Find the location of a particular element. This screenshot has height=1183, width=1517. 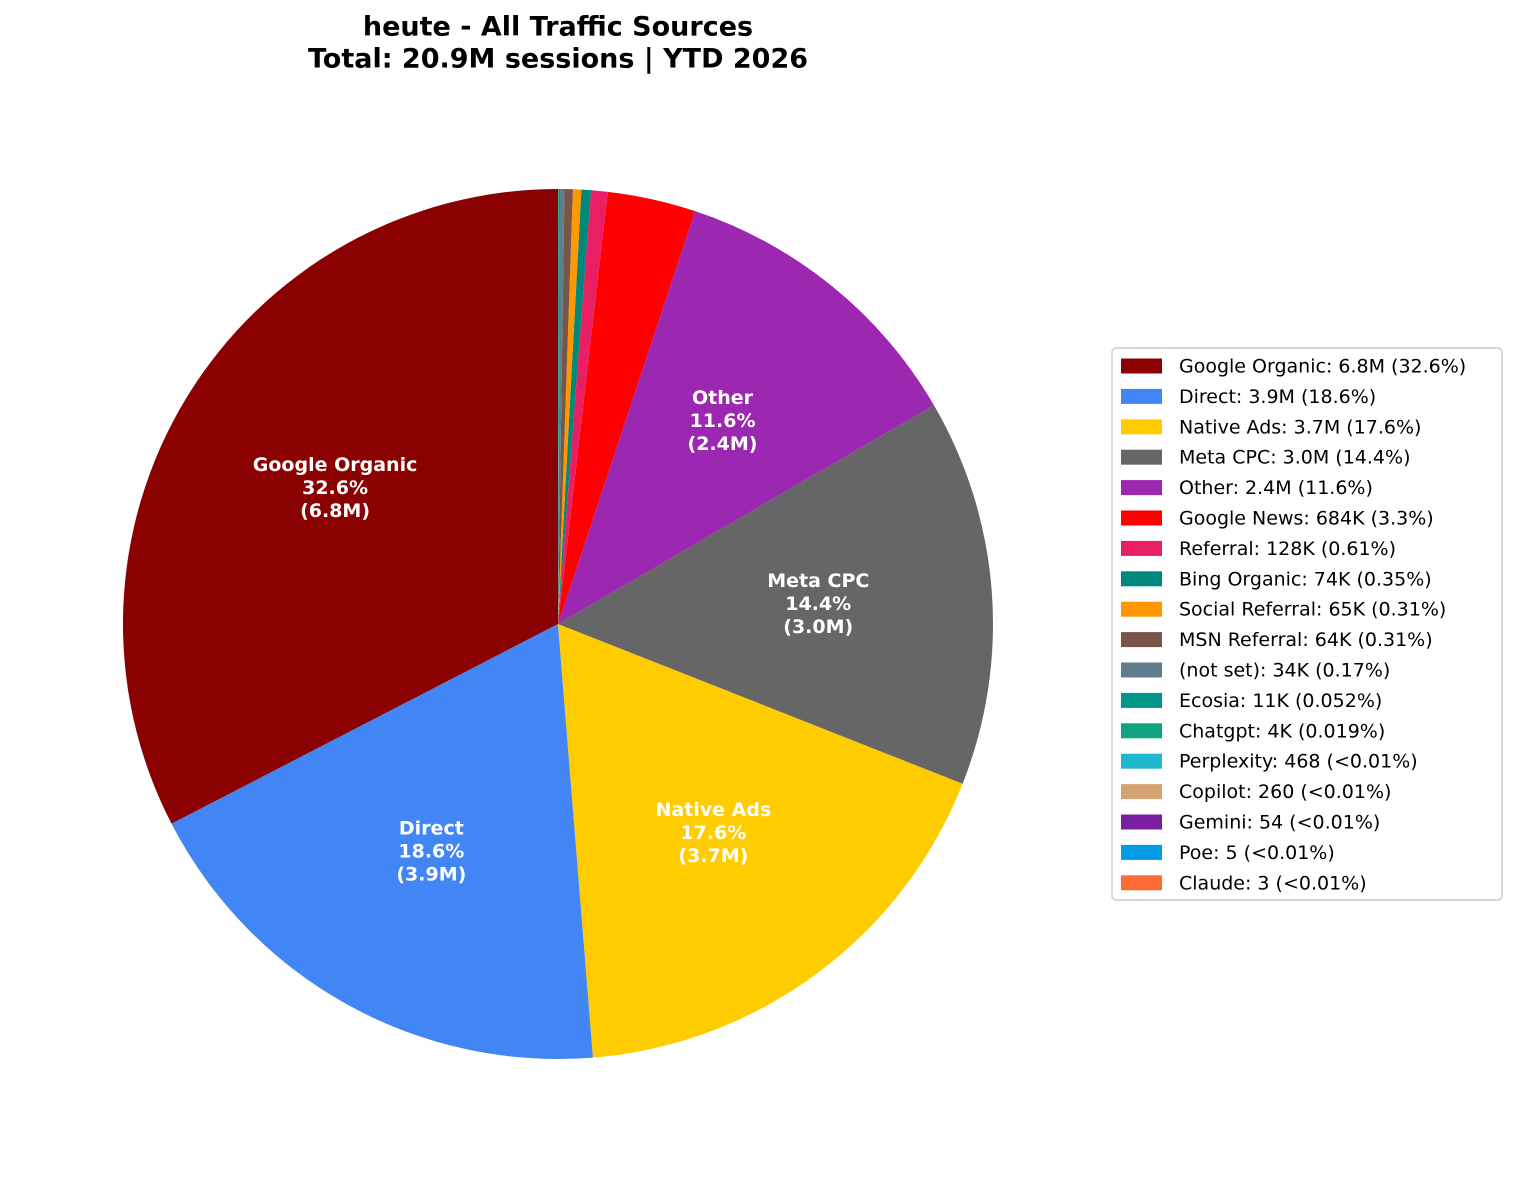

chart-subtitle: Total: 20.9M sessions | YTD 2026 is located at coordinates (558, 59).